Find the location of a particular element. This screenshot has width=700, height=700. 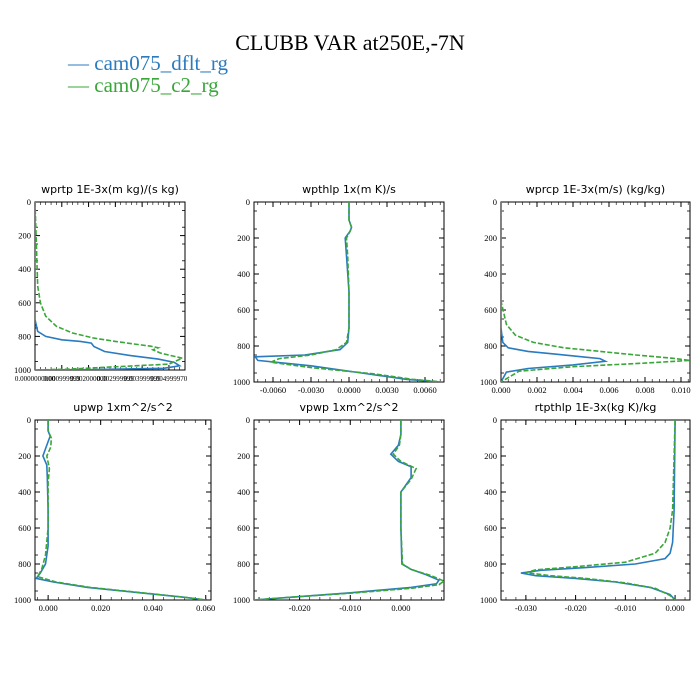

x-tick-label: 0.010 is located at coordinates (680, 390).